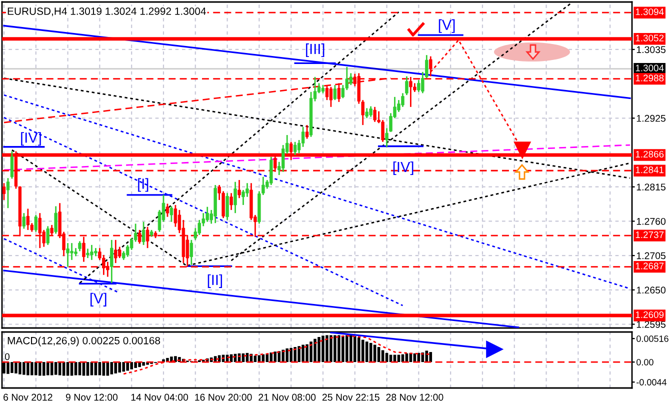  Describe the element at coordinates (28, 397) in the screenshot. I see `x-tick-label: 6 Nov 2012` at that location.